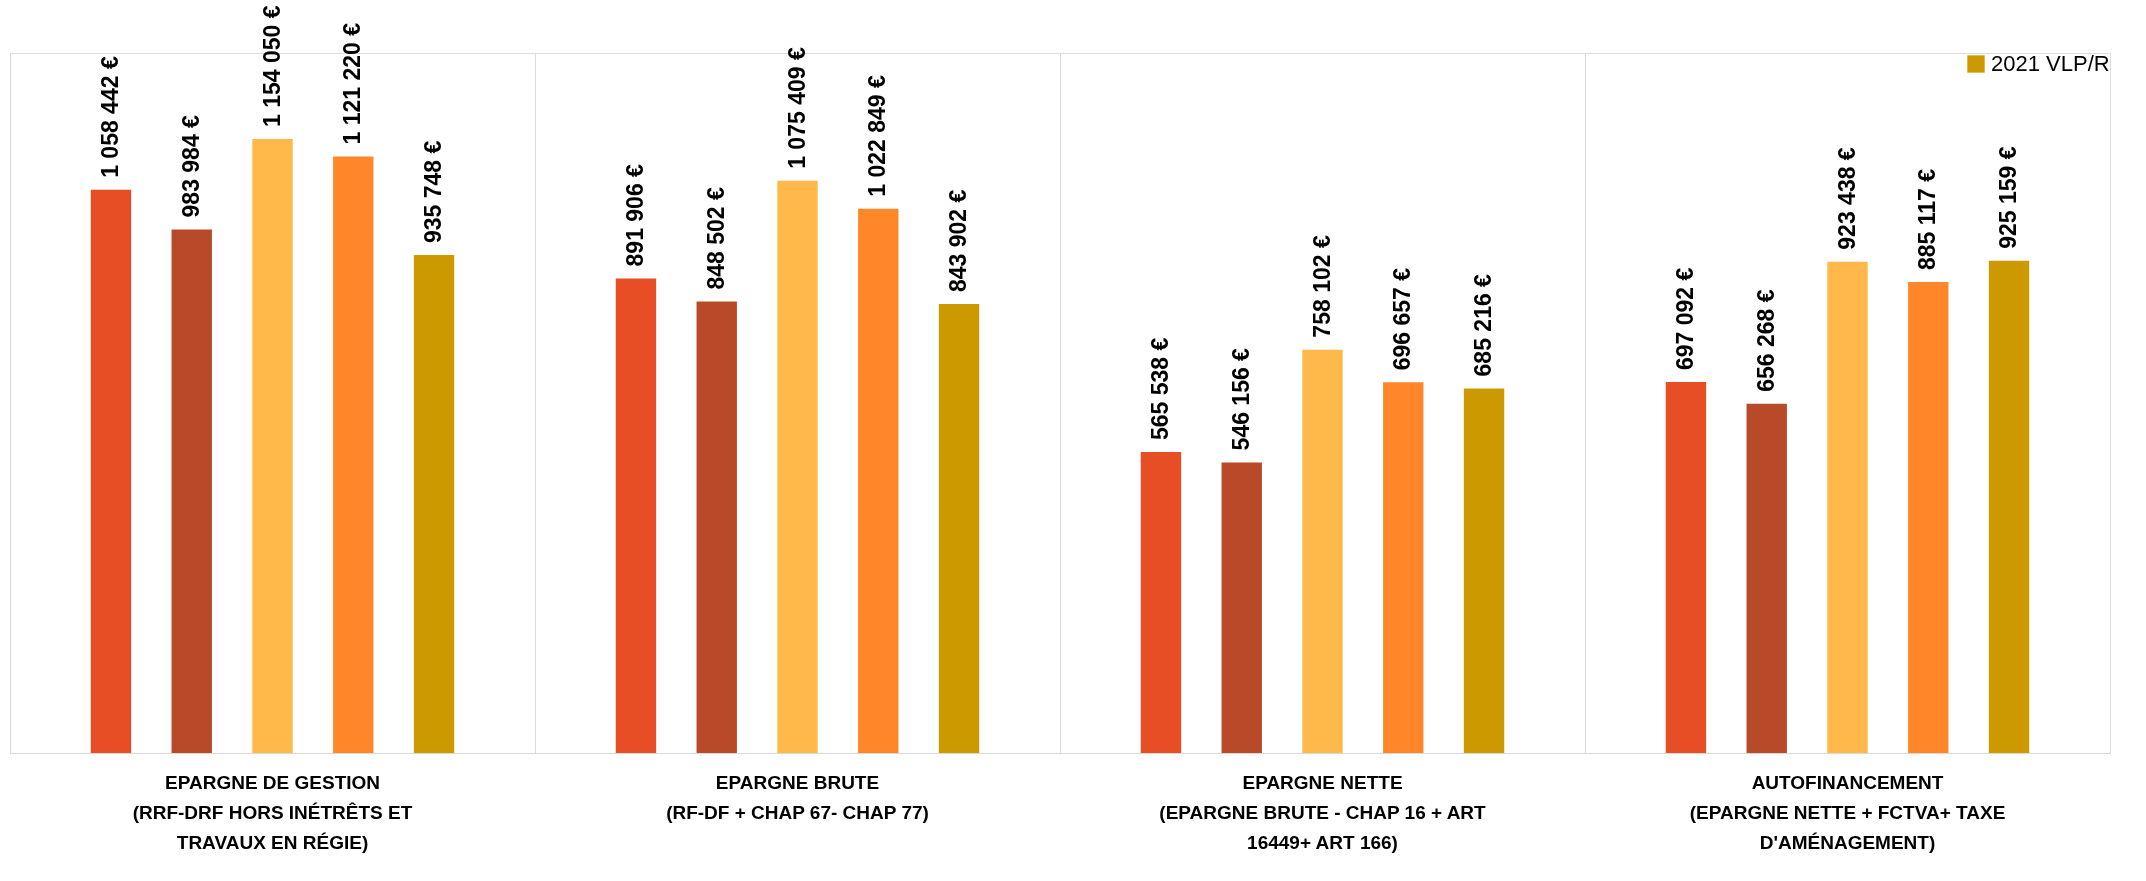 This screenshot has height=881, width=2146. What do you see at coordinates (1927, 219) in the screenshot?
I see `data-label: 885 117 €` at bounding box center [1927, 219].